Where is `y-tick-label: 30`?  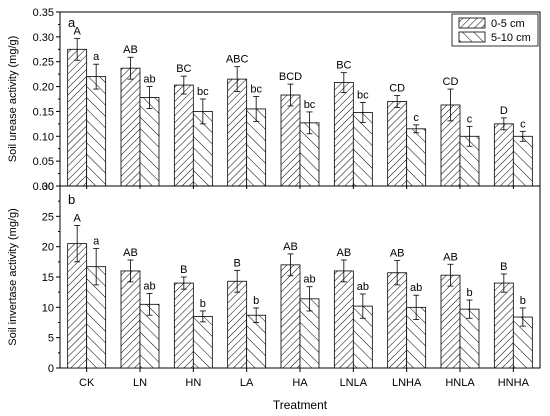 y-tick-label: 30 is located at coordinates (48, 187).